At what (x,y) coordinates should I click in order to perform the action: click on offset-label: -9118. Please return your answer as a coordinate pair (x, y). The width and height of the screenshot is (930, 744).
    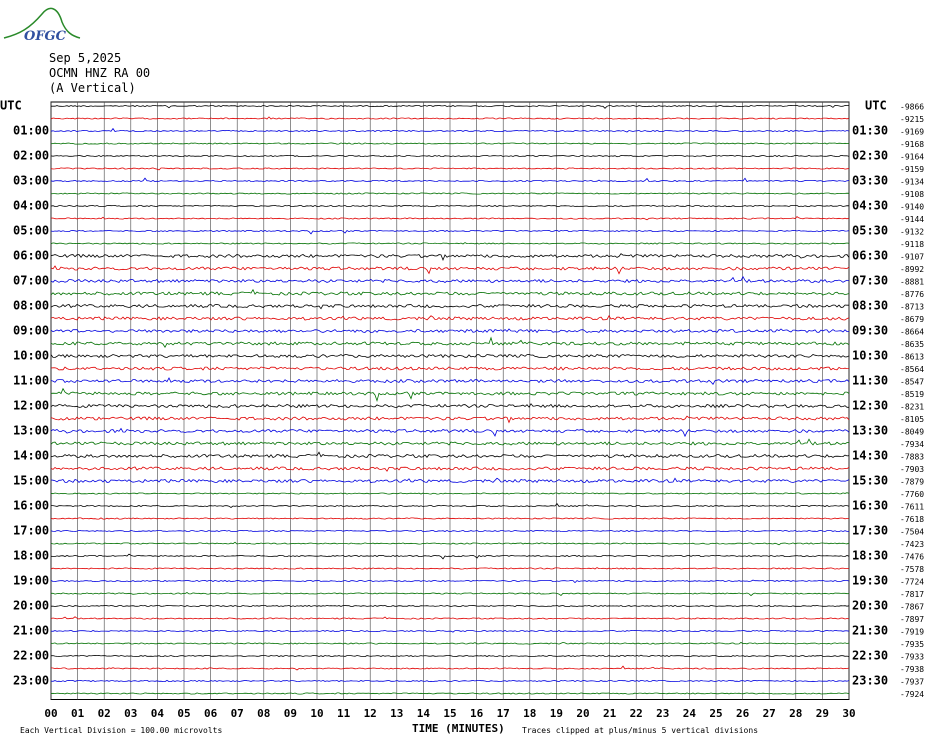
    Looking at the image, I should click on (912, 244).